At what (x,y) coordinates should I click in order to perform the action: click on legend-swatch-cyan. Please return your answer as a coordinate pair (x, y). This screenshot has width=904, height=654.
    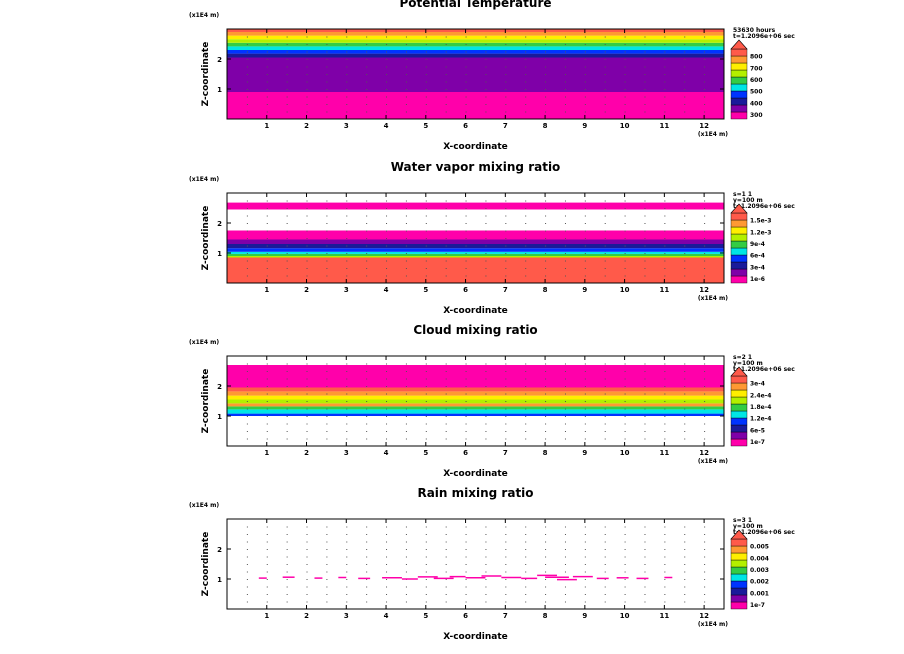
    Looking at the image, I should click on (739, 414).